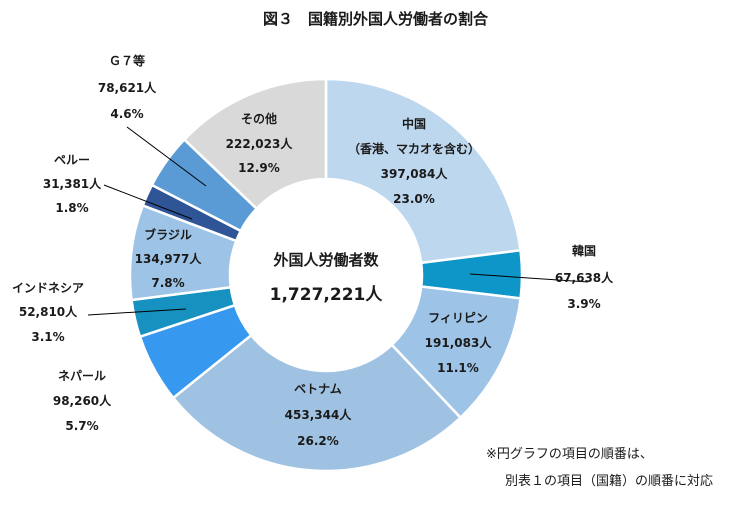 This screenshot has width=751, height=505. What do you see at coordinates (569, 454) in the screenshot?
I see `footnote-line-1: ※円グラフの項目の順番は、` at bounding box center [569, 454].